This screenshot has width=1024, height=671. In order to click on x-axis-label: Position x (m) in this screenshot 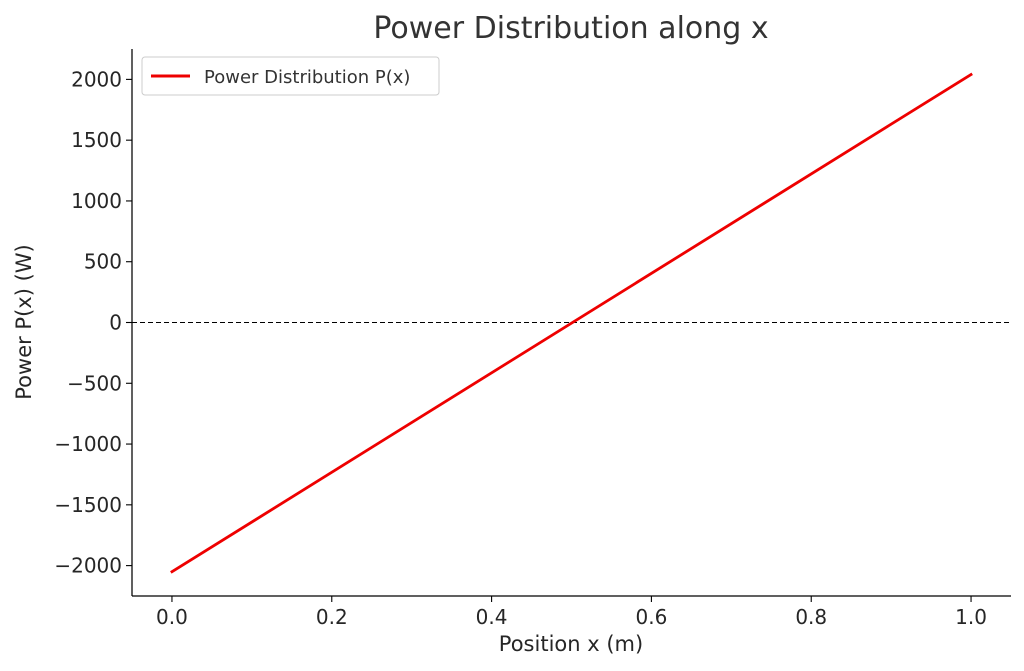, I will do `click(571, 644)`.